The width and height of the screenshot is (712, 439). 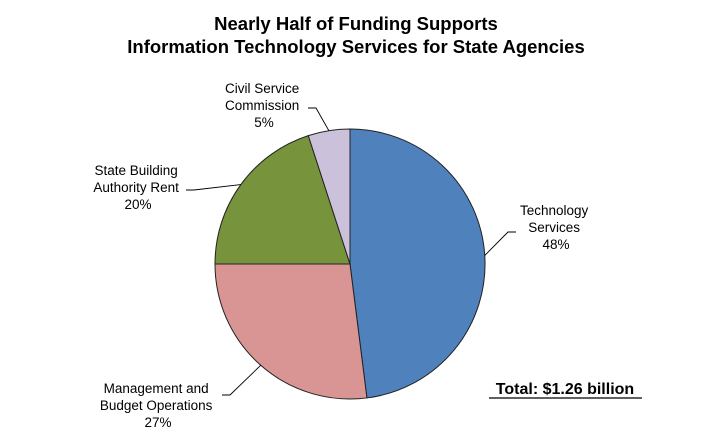 What do you see at coordinates (262, 88) in the screenshot?
I see `label-civil-service-line-1: Civil Service` at bounding box center [262, 88].